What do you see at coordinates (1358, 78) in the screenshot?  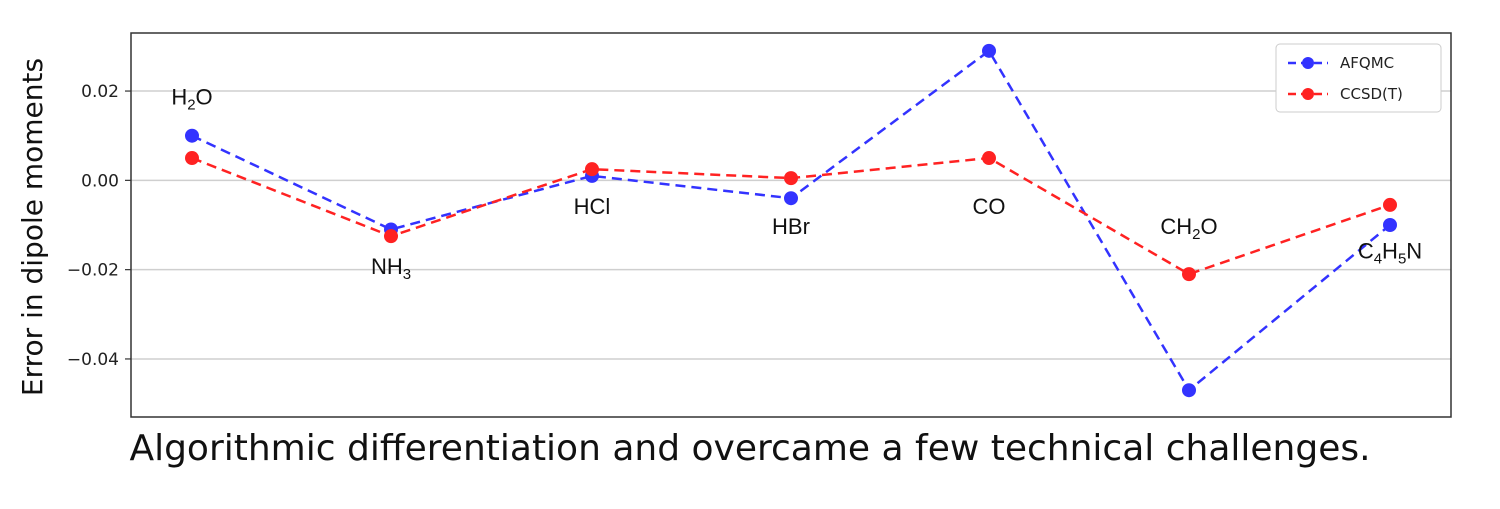 I see `legend: AFQMC CCSD(T)` at bounding box center [1358, 78].